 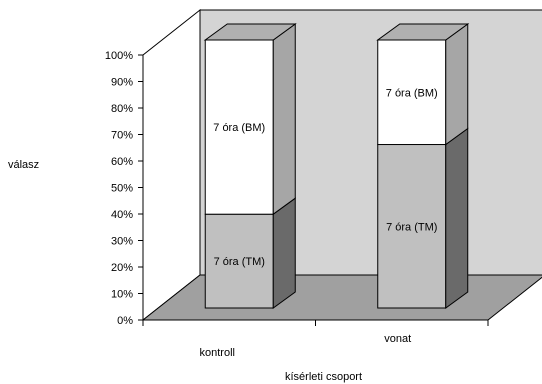 I want to click on x-tick-label: kontroll, so click(x=217, y=353).